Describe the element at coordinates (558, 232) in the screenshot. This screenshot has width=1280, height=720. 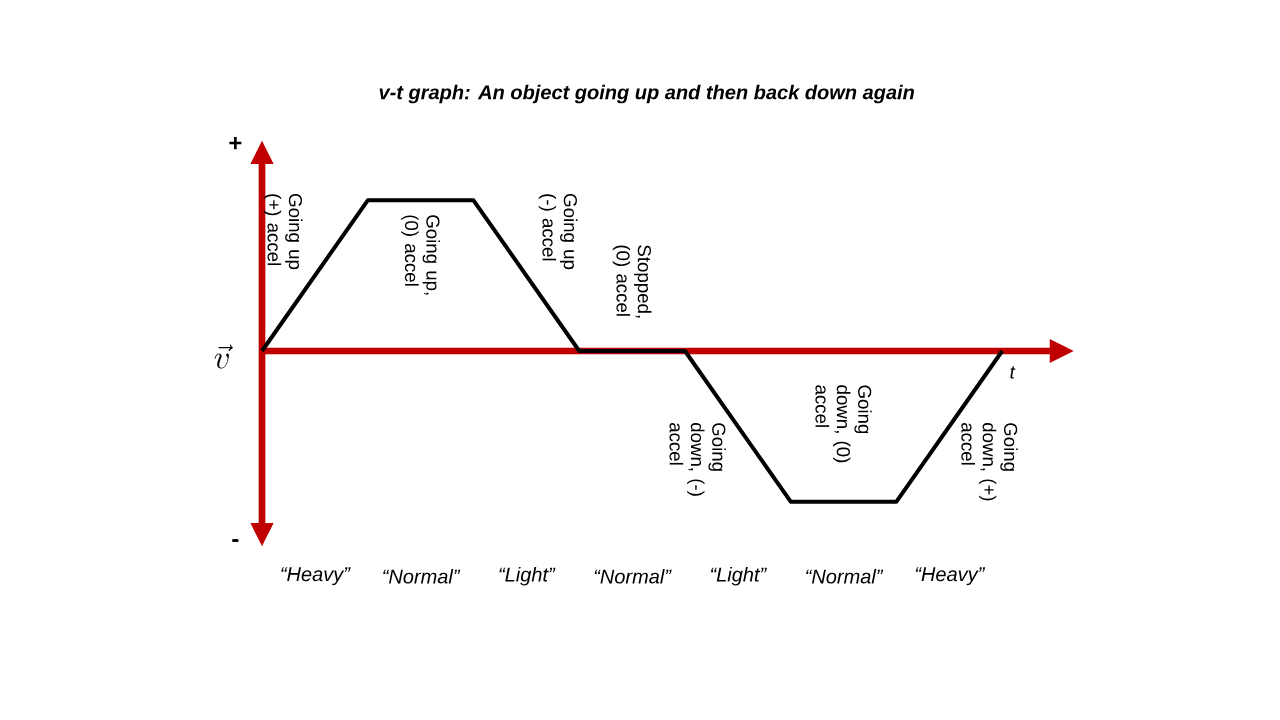
I see `annotation: Going up (-) accel` at that location.